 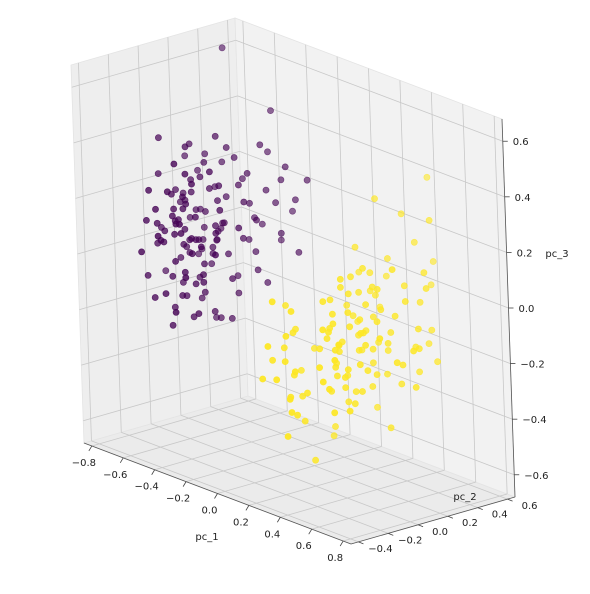 I want to click on y-tick-label: 0.2, so click(x=470, y=523).